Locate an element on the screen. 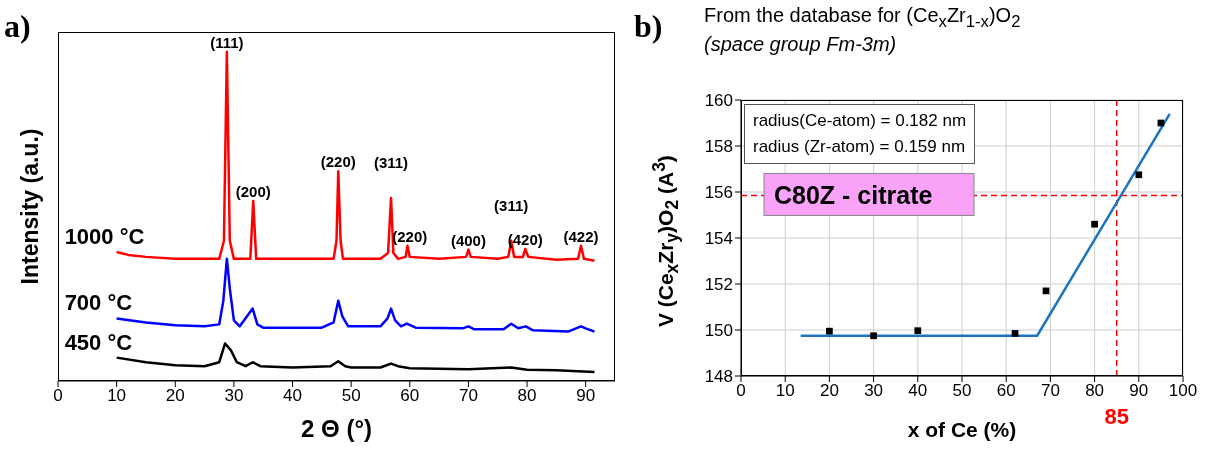  annotation: (422) is located at coordinates (581, 236).